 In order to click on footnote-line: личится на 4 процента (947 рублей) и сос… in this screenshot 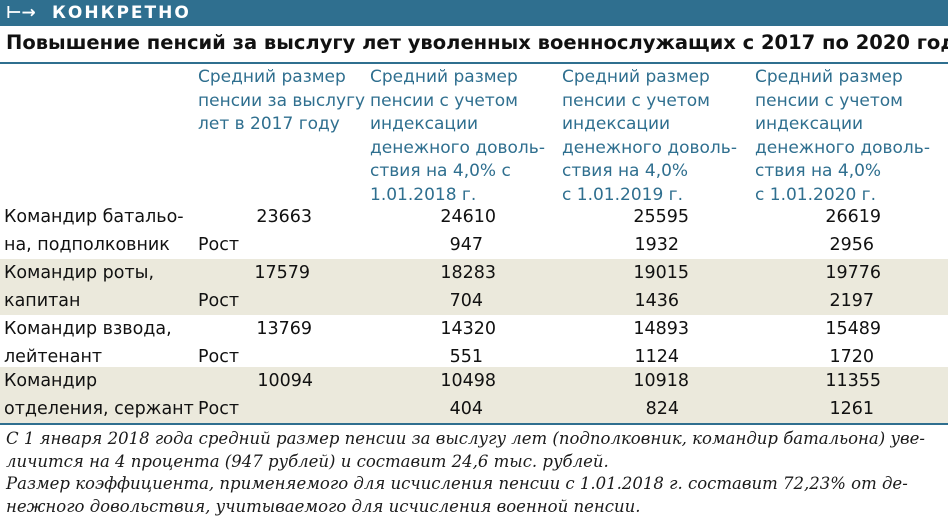, I will do `click(307, 461)`.